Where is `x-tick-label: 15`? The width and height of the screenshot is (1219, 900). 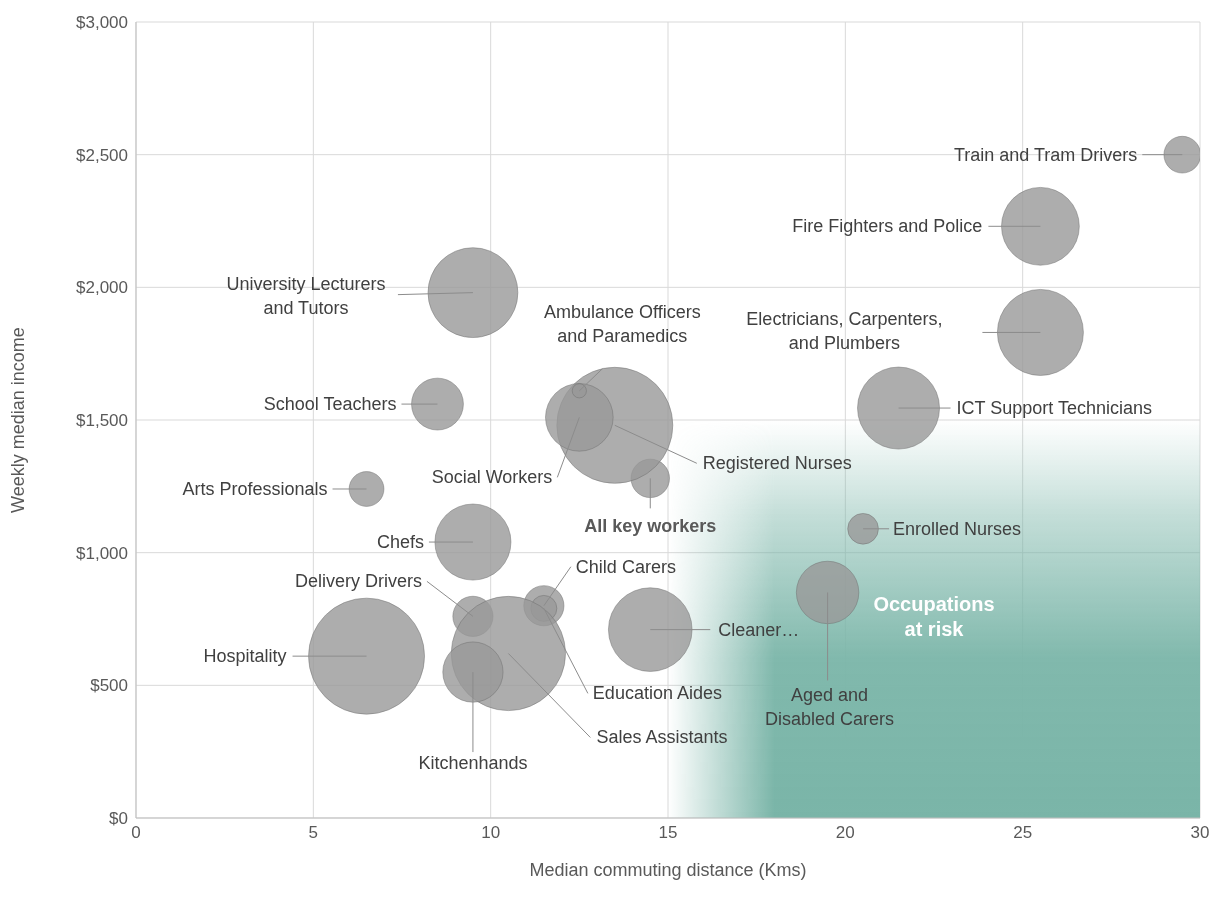 x-tick-label: 15 is located at coordinates (668, 833).